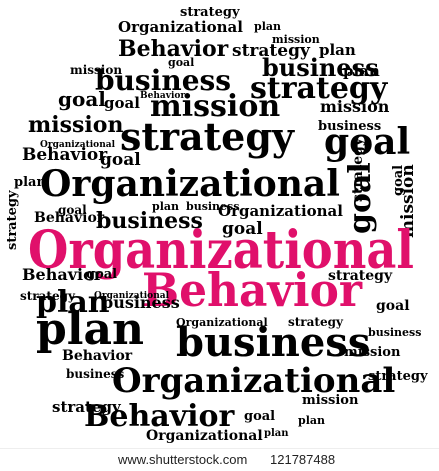 Image resolution: width=439 pixels, height=471 pixels. I want to click on headline-behavior: Behavior, so click(252, 290).